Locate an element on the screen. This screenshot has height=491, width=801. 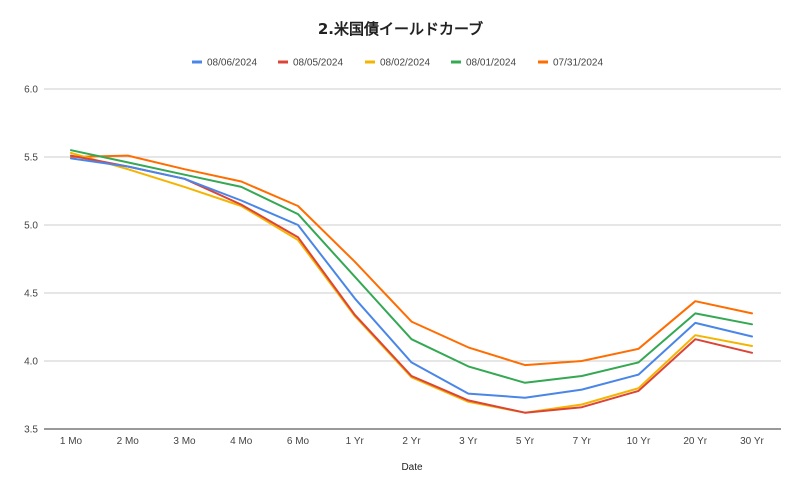
y-tick-label: 3.5 is located at coordinates (31, 430).